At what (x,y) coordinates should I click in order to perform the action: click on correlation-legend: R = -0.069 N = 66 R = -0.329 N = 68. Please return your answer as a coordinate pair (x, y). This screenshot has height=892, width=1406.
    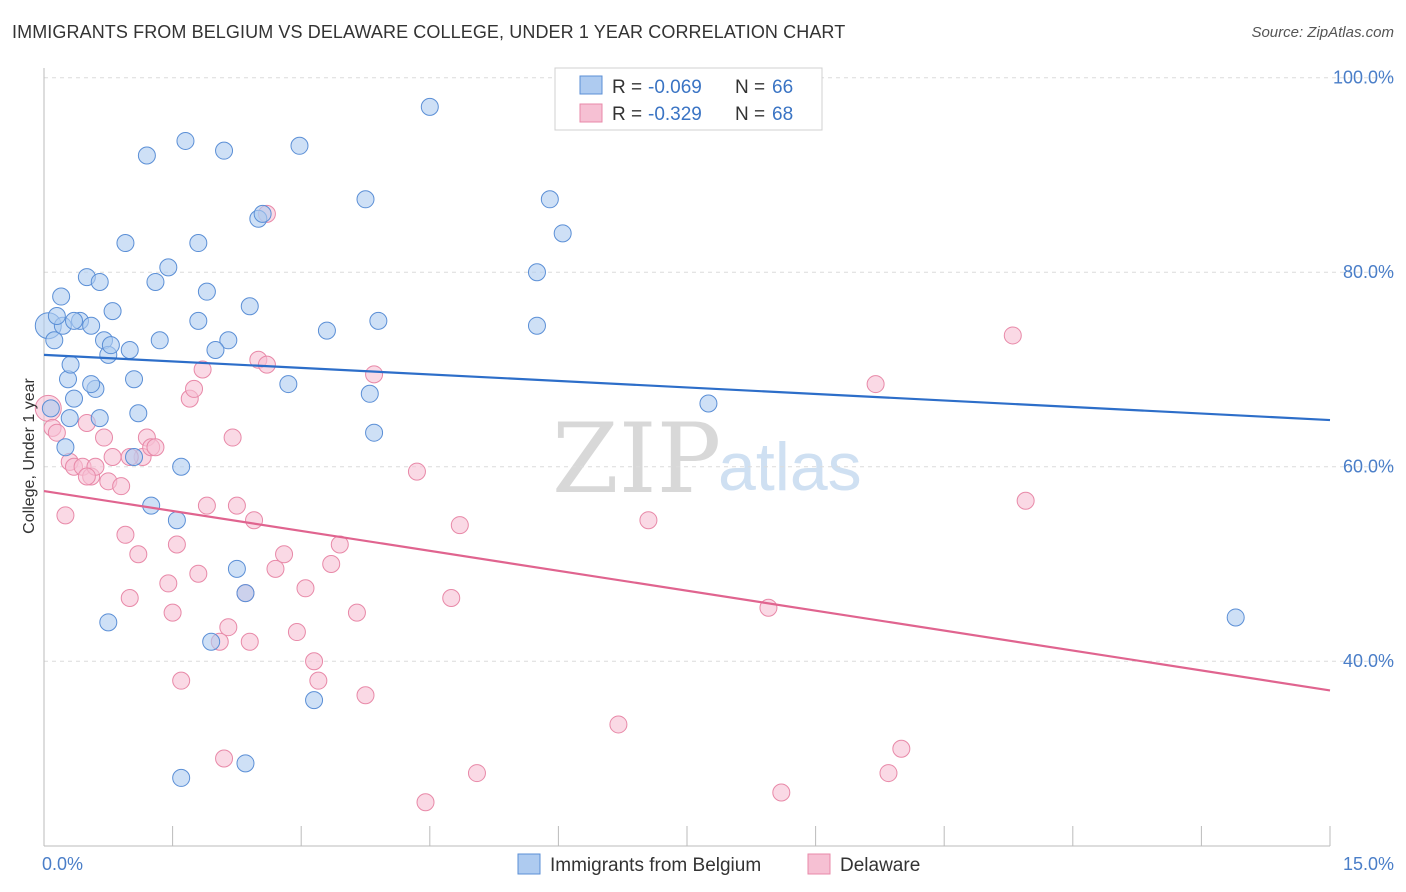
    Looking at the image, I should click on (688, 99).